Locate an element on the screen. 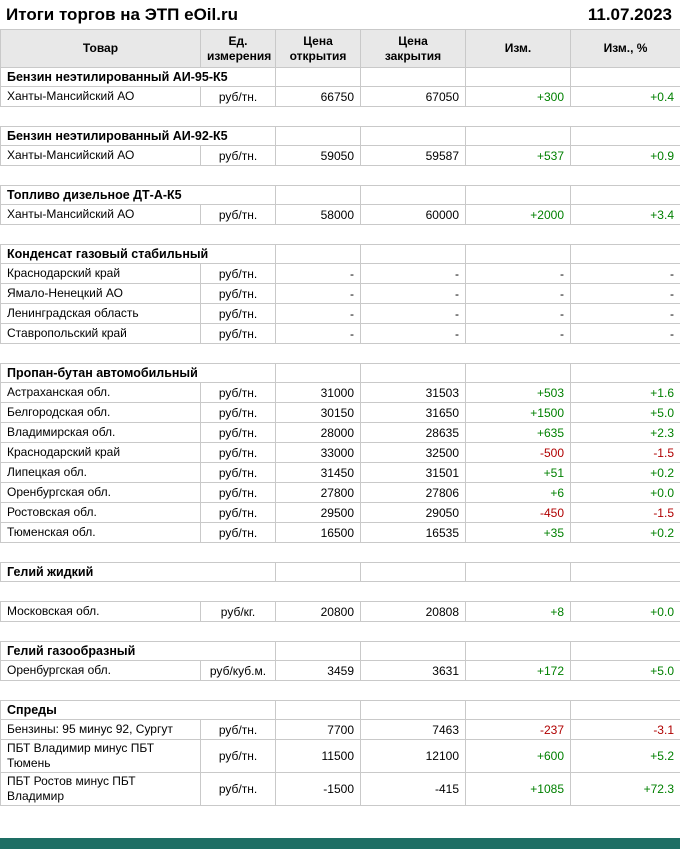 This screenshot has width=680, height=849. change-cell: +6 is located at coordinates (518, 492).